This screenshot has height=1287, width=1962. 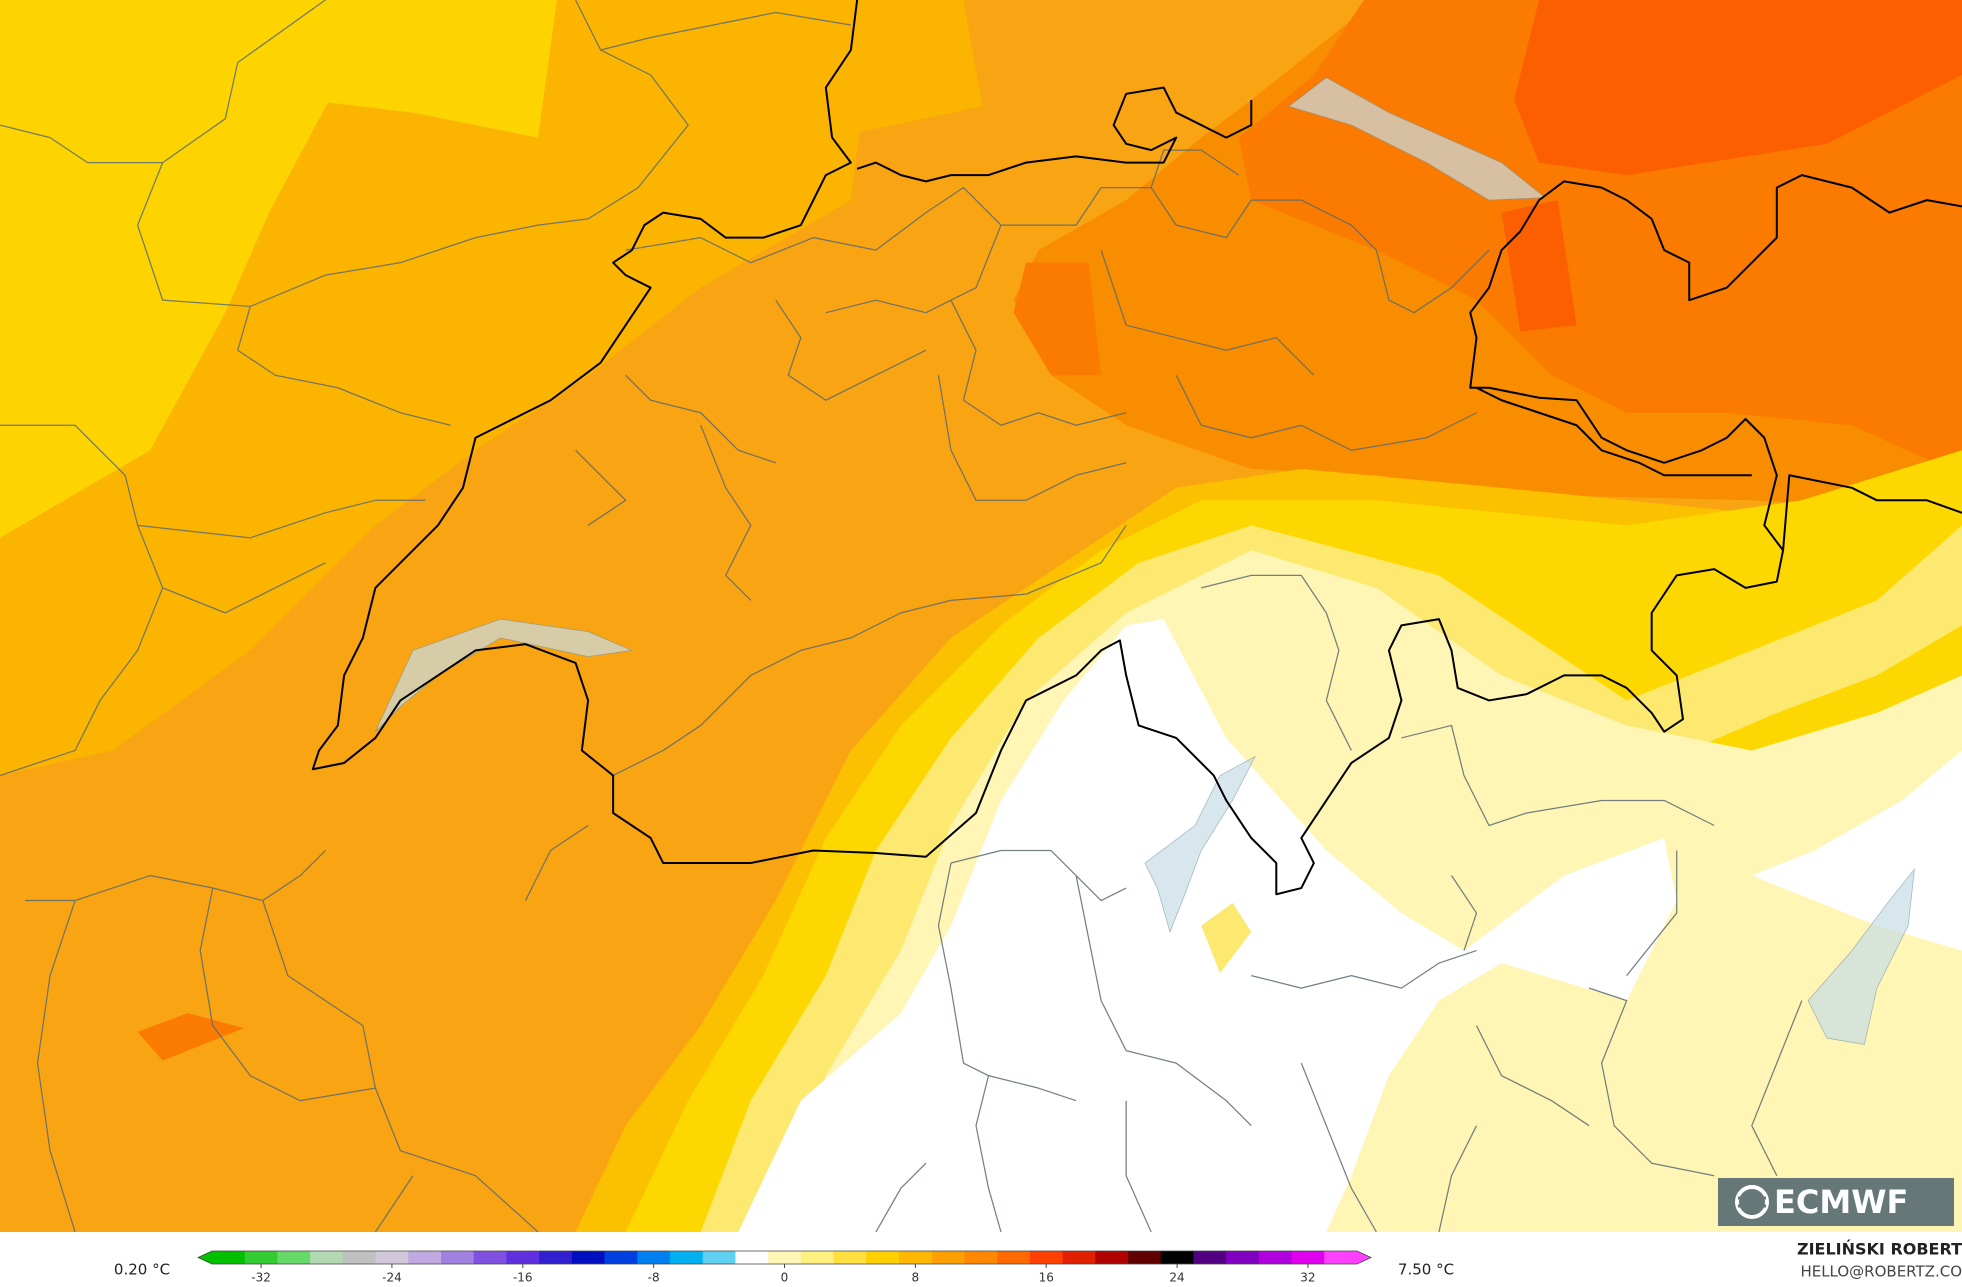 I want to click on colorbar-outline, so click(x=784, y=1257).